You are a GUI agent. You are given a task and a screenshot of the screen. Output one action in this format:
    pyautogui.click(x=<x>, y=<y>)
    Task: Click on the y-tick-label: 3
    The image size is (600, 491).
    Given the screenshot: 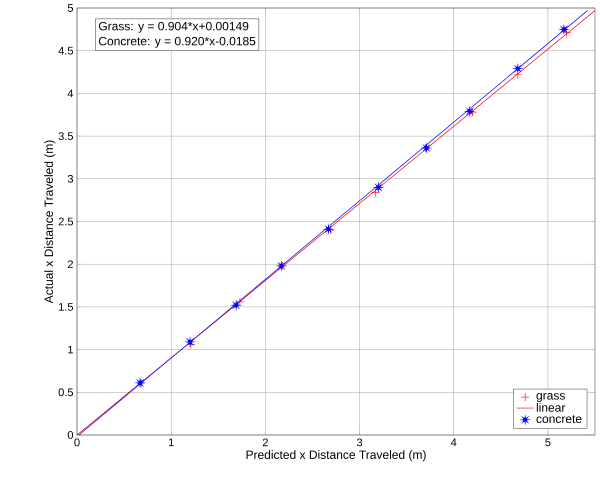 What is the action you would take?
    pyautogui.click(x=71, y=178)
    